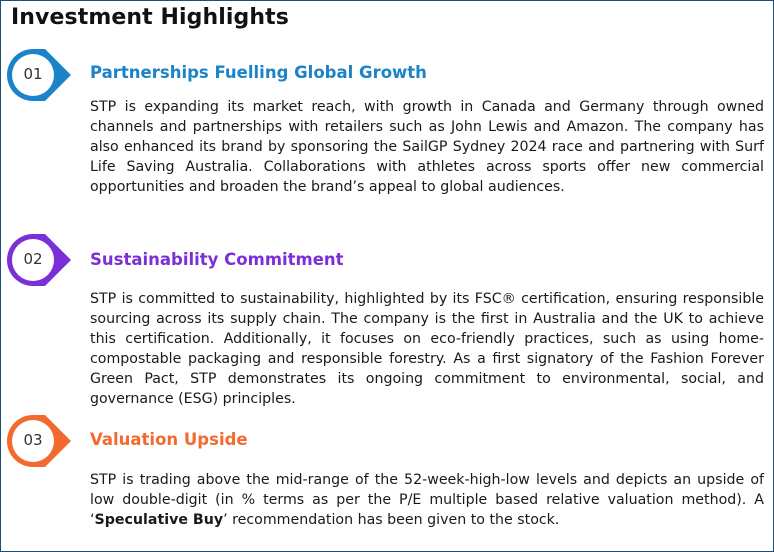 The height and width of the screenshot is (552, 774). I want to click on section-2-heading: Sustainability Commitment, so click(217, 259).